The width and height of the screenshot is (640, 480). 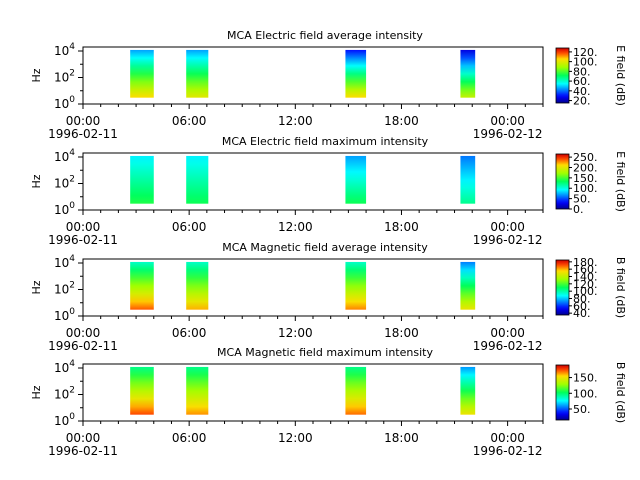 I want to click on panel-title: MCA Magnetic field average intensity, so click(x=325, y=247).